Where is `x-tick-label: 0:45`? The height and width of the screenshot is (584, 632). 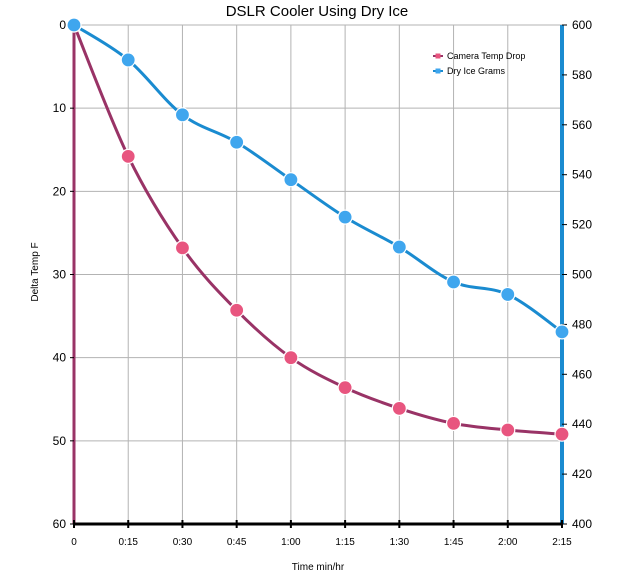 x-tick-label: 0:45 is located at coordinates (237, 542).